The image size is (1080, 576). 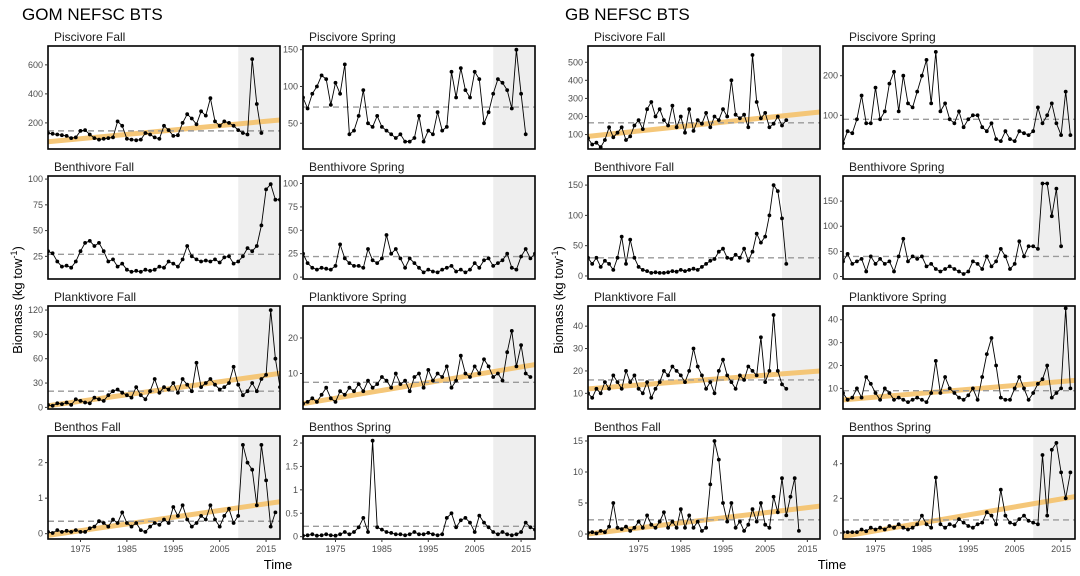 What do you see at coordinates (164, 487) in the screenshot?
I see `panel-frame` at bounding box center [164, 487].